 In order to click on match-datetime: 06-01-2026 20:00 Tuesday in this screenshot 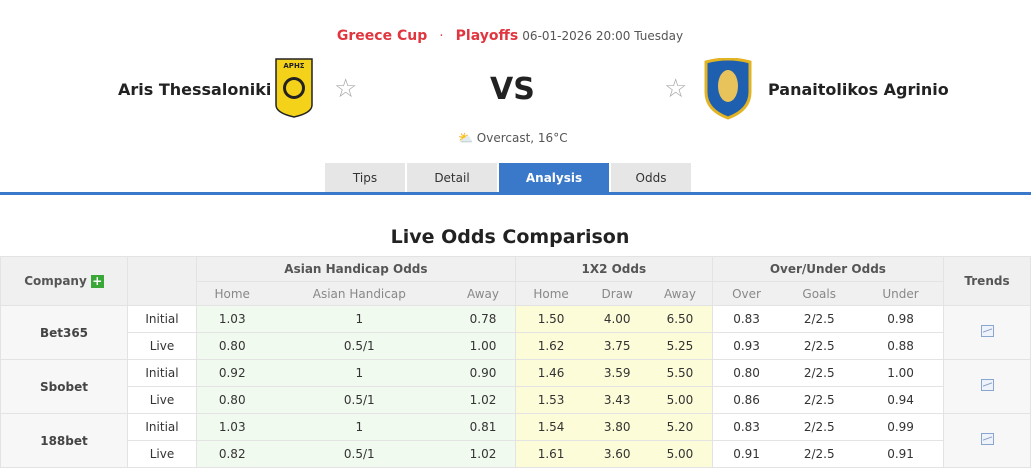, I will do `click(603, 36)`.